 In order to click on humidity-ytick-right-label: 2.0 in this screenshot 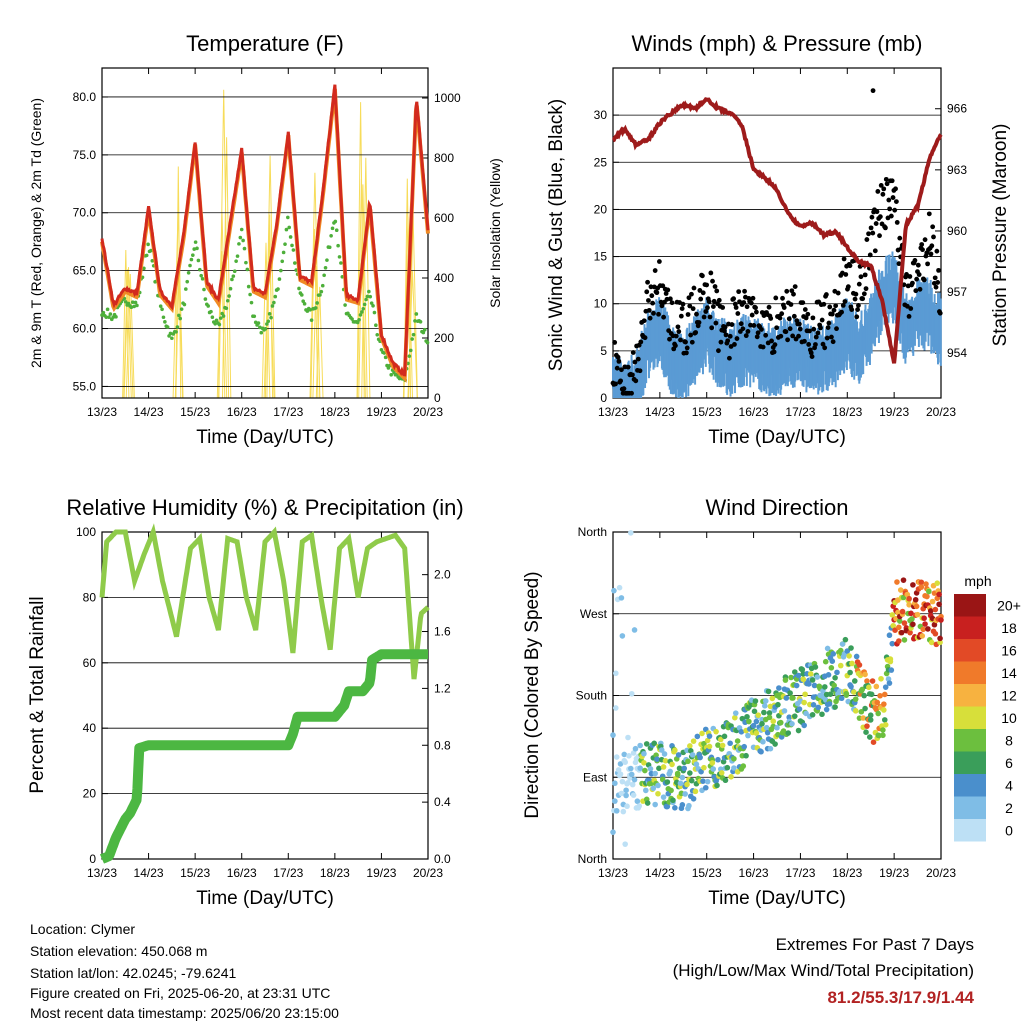, I will do `click(442, 575)`.